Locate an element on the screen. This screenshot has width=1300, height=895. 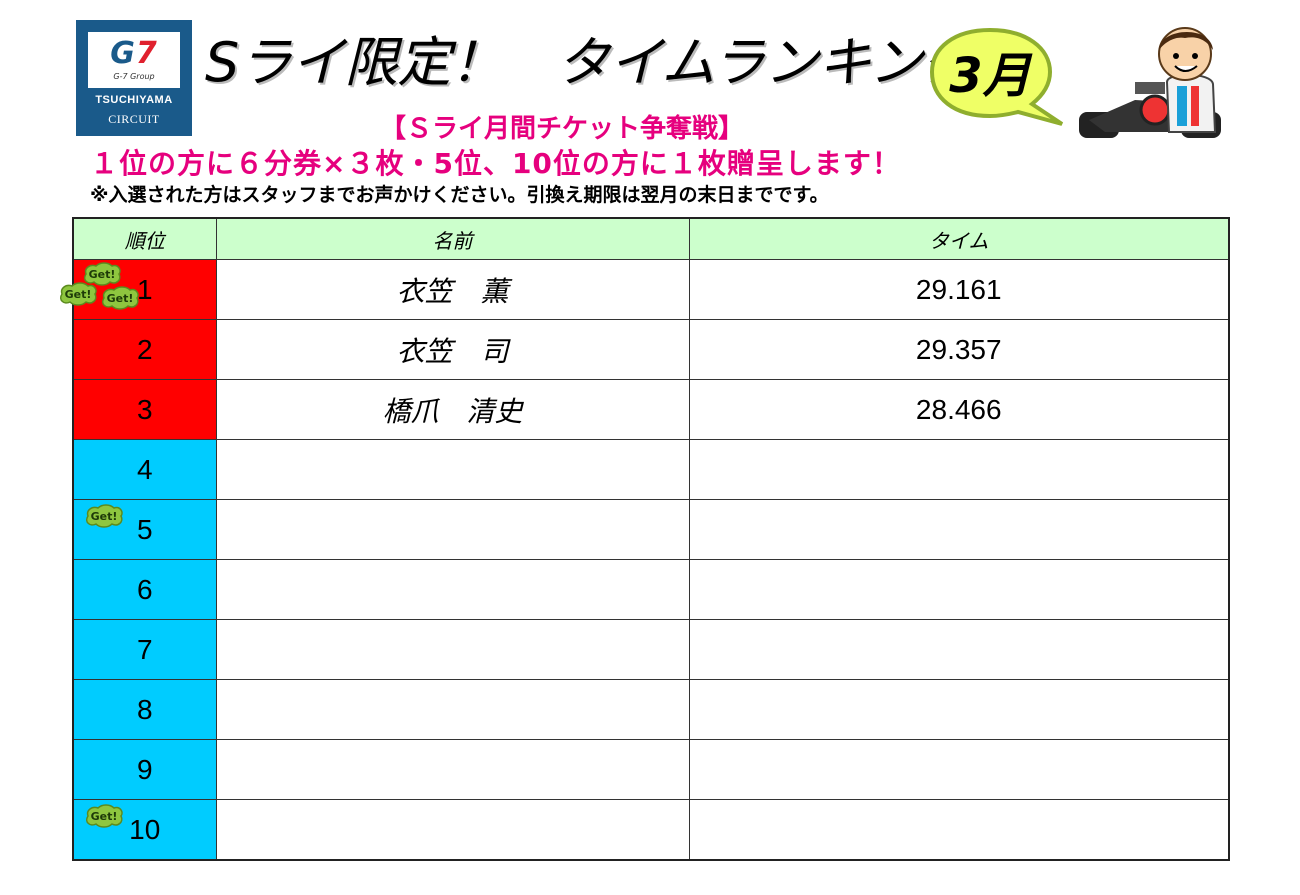
redemption-note: ※入選された方はスタッフまでお声かけください。引換え期限は翌月の末日までです。 is located at coordinates (459, 195).